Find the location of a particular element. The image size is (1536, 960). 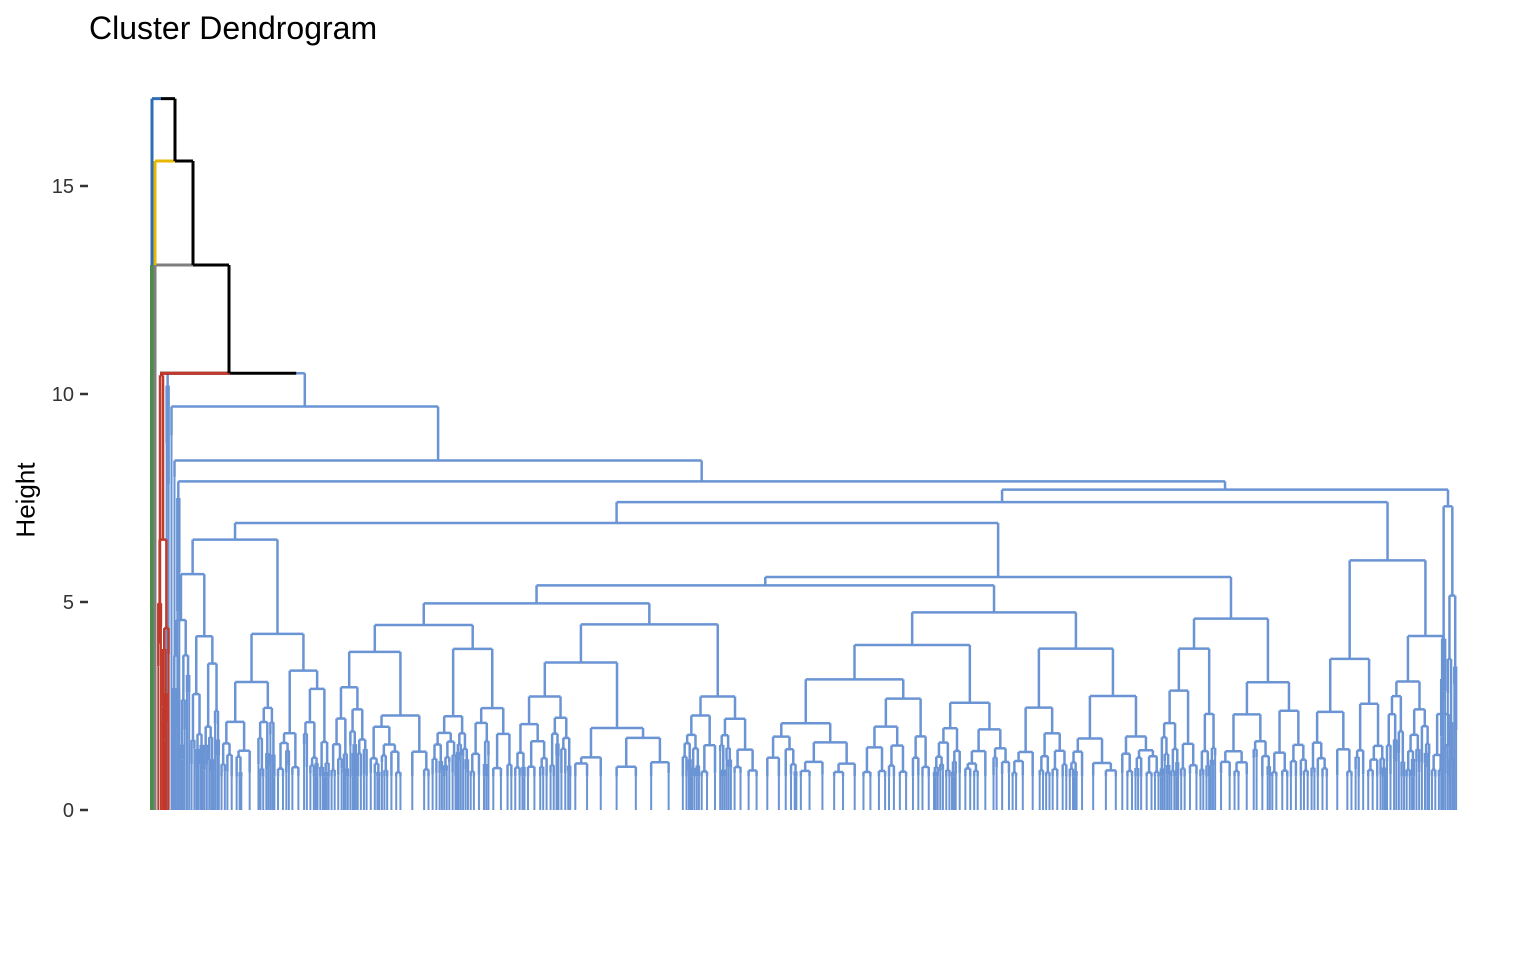

y-axis: 0 5 10 15 is located at coordinates (70, 499).